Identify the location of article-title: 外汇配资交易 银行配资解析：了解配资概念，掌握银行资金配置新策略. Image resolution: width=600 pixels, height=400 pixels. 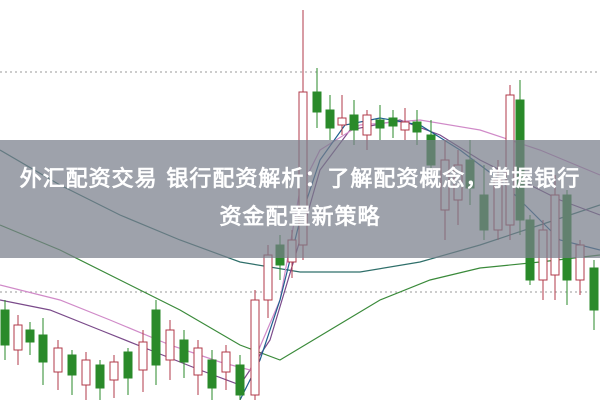
(300, 198).